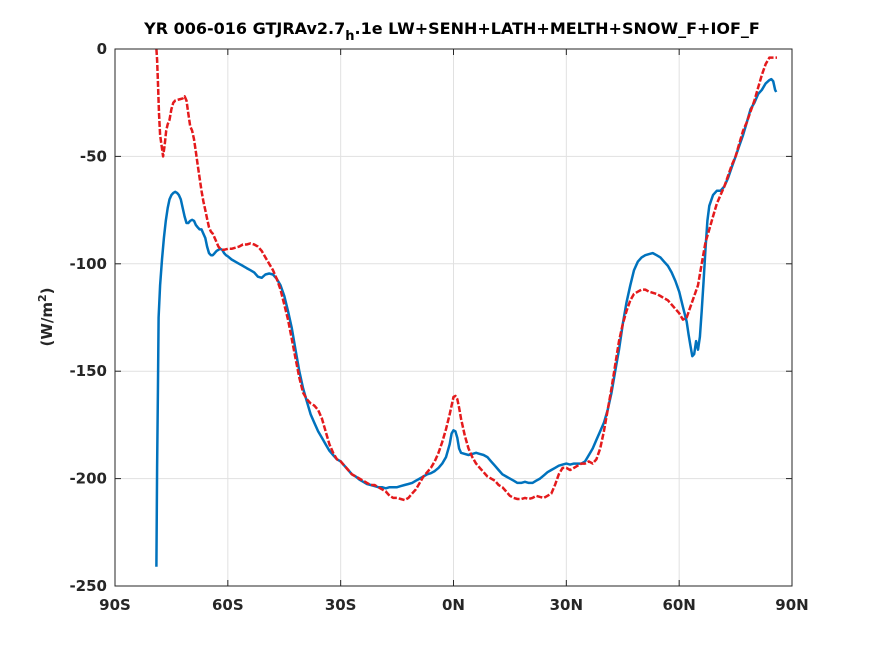 The image size is (875, 656). I want to click on x-tick-labels: 90S 60S 30S 0N 30N 60N 90N, so click(454, 605).